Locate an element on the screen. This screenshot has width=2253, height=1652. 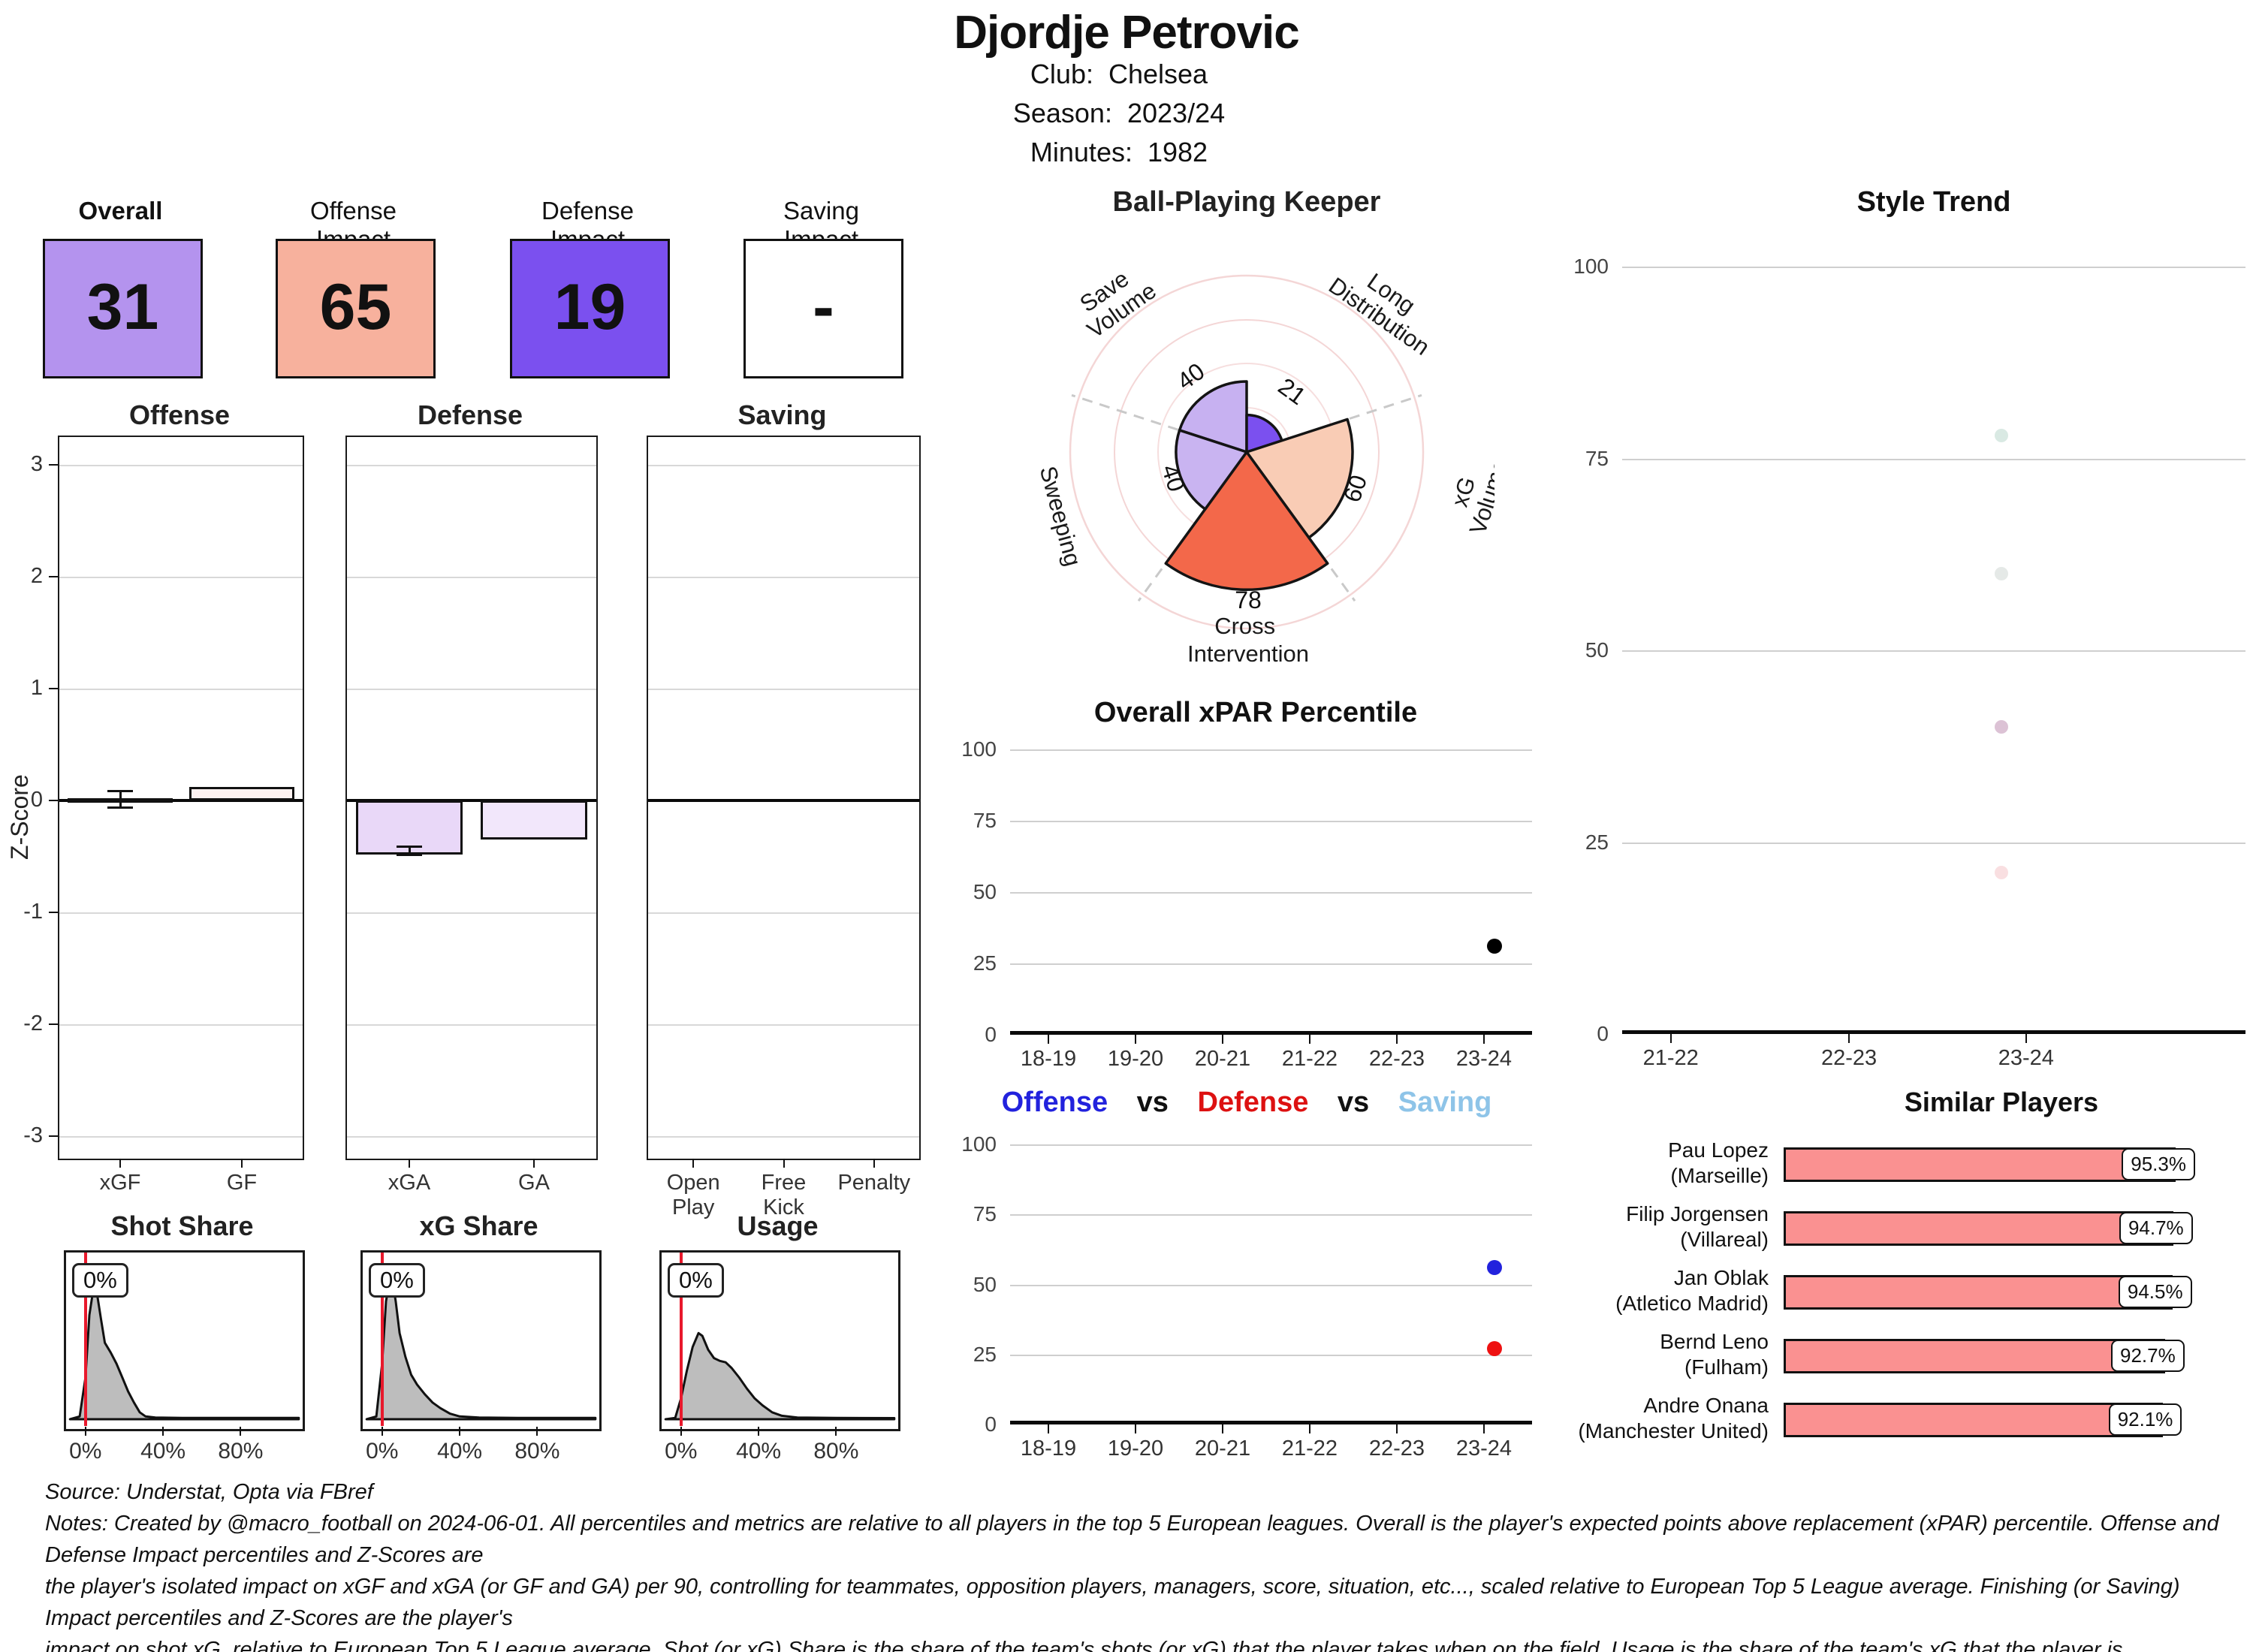
category-label-Free Kick: Free Kick is located at coordinates (784, 1195).